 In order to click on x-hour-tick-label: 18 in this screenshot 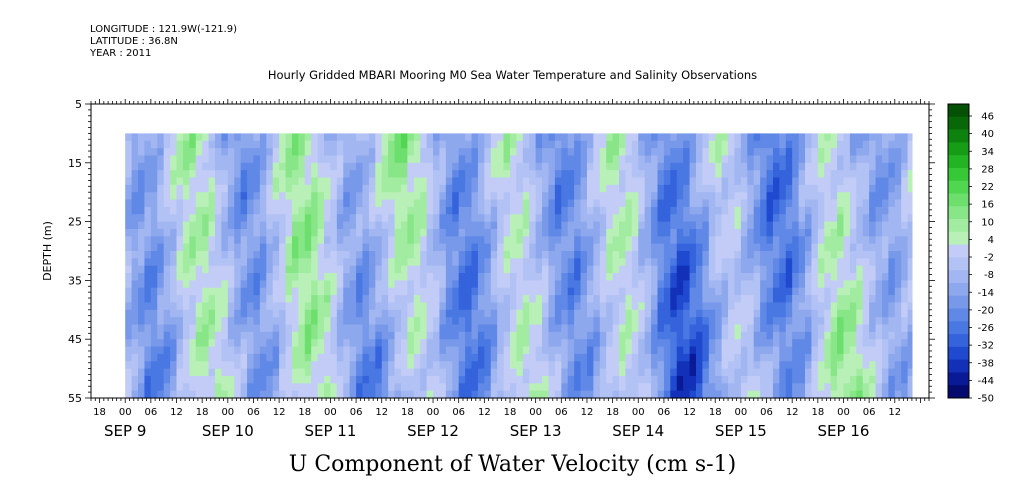, I will do `click(715, 412)`.